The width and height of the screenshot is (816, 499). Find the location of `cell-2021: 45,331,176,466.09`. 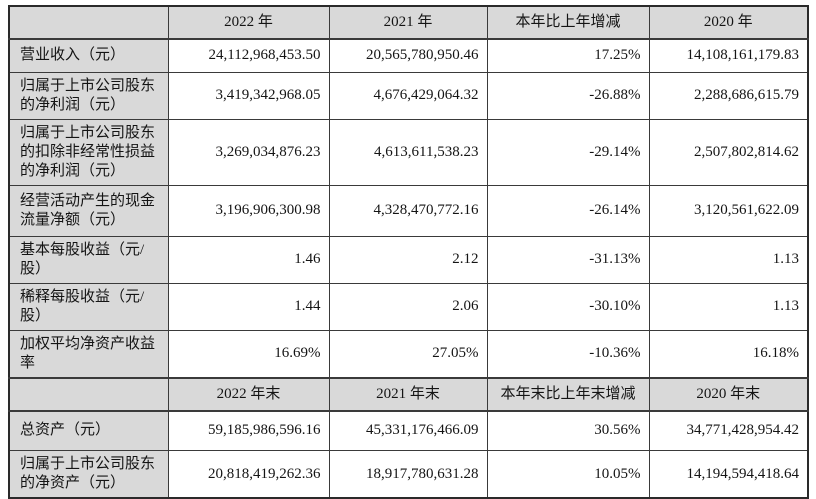

cell-2021: 45,331,176,466.09 is located at coordinates (408, 430).